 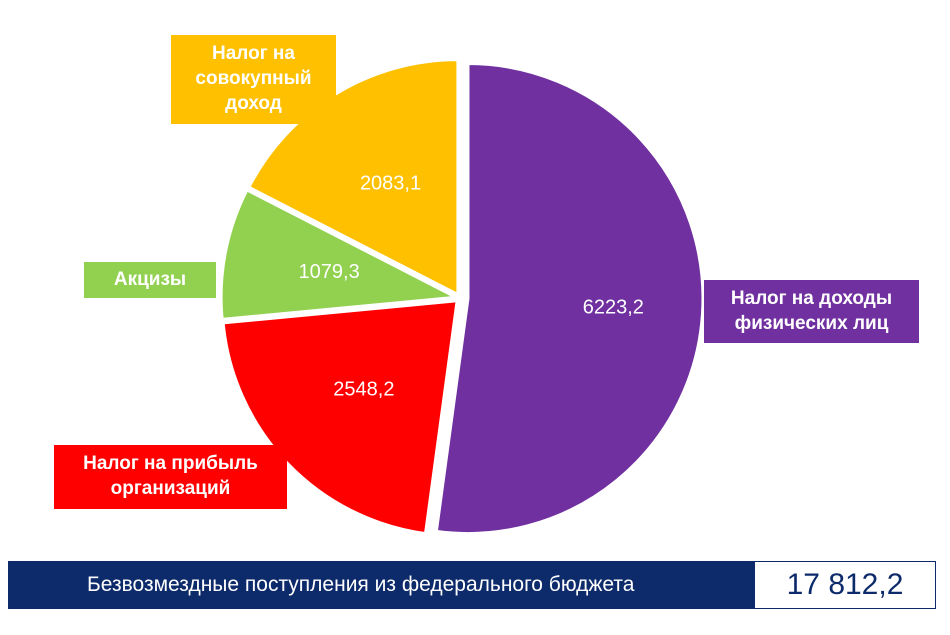 What do you see at coordinates (329, 272) in the screenshot?
I see `value-excises: 1079,3` at bounding box center [329, 272].